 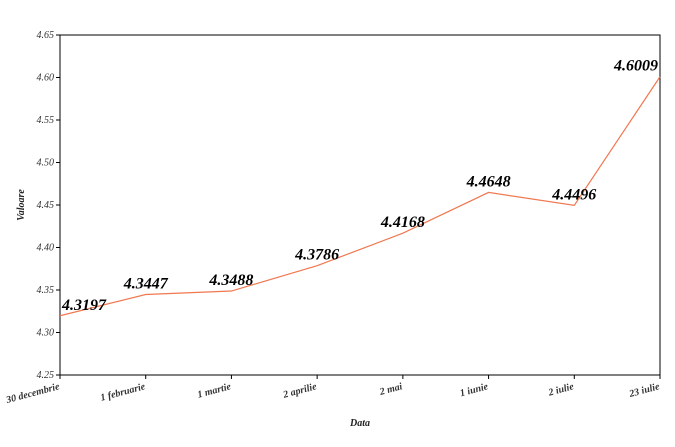 What do you see at coordinates (46, 333) in the screenshot?
I see `y-tick-label: 4.30` at bounding box center [46, 333].